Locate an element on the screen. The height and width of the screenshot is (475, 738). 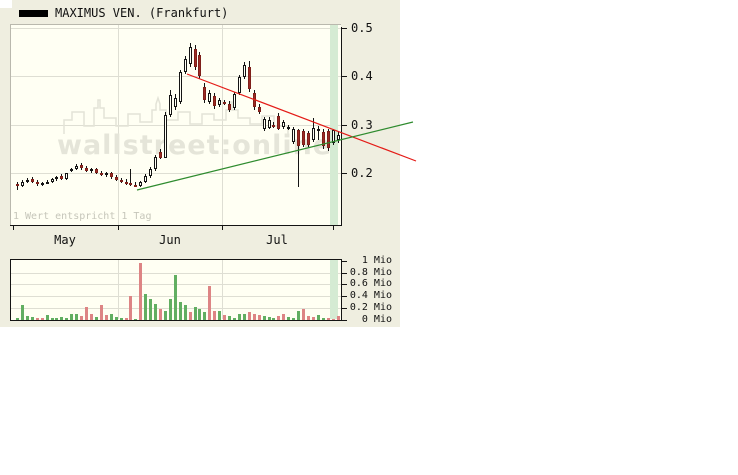
volume-plot-border is located at coordinates (176, 290).